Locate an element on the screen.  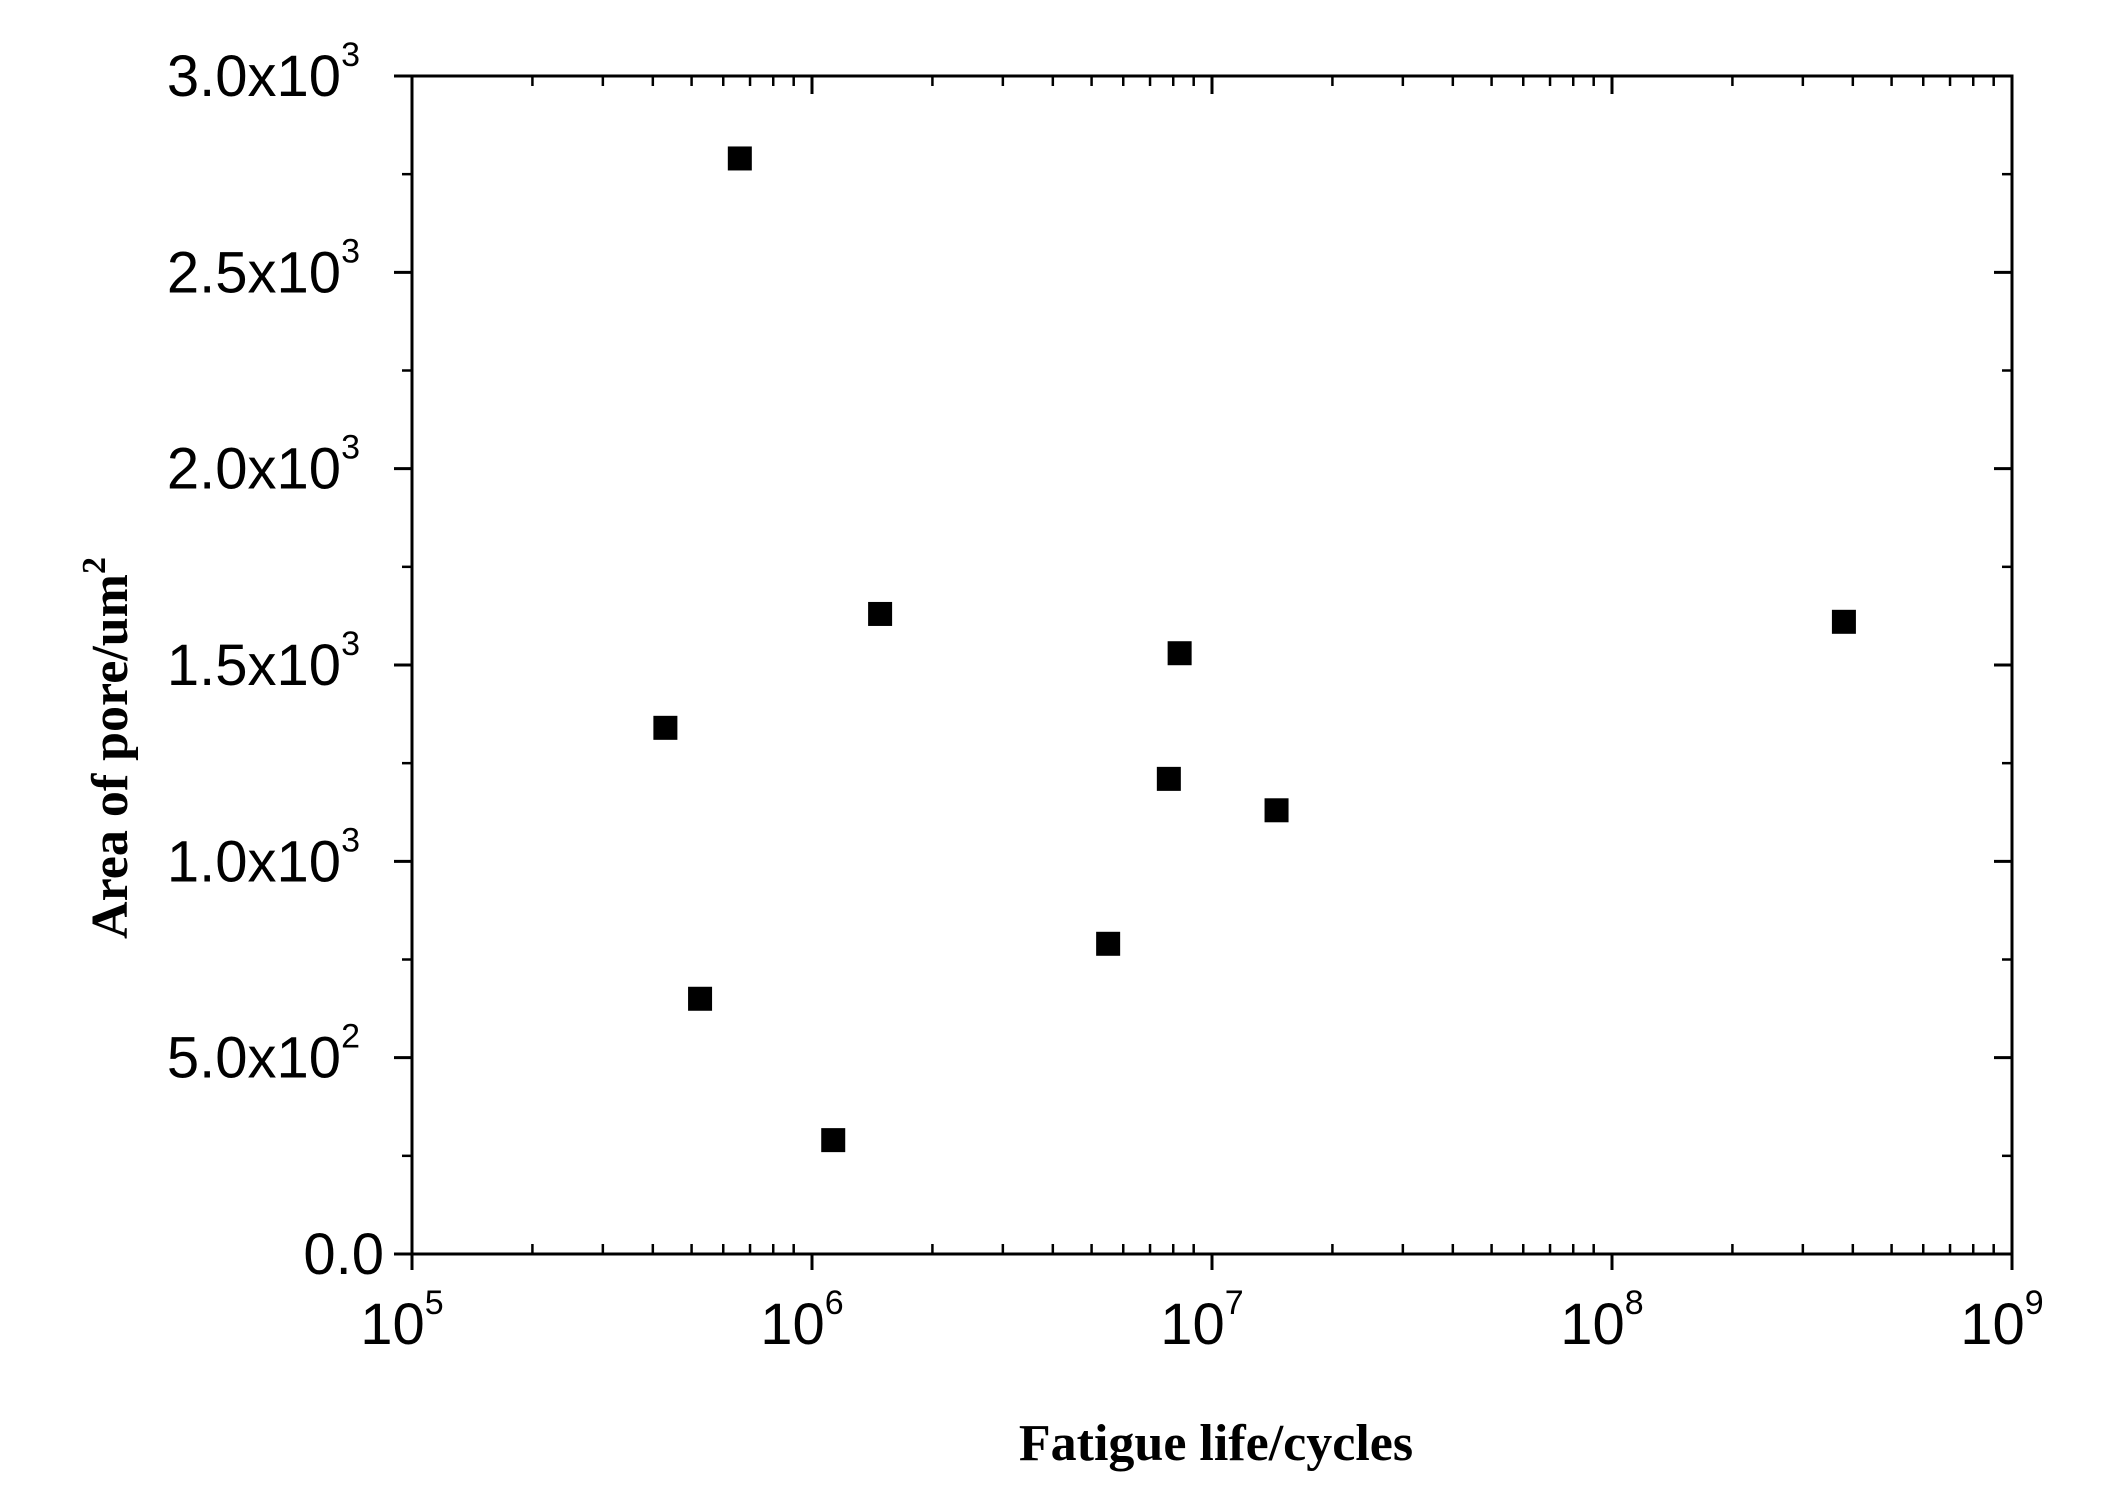
x-axis-title: Fatigue life/cycles is located at coordinates (1216, 1443).